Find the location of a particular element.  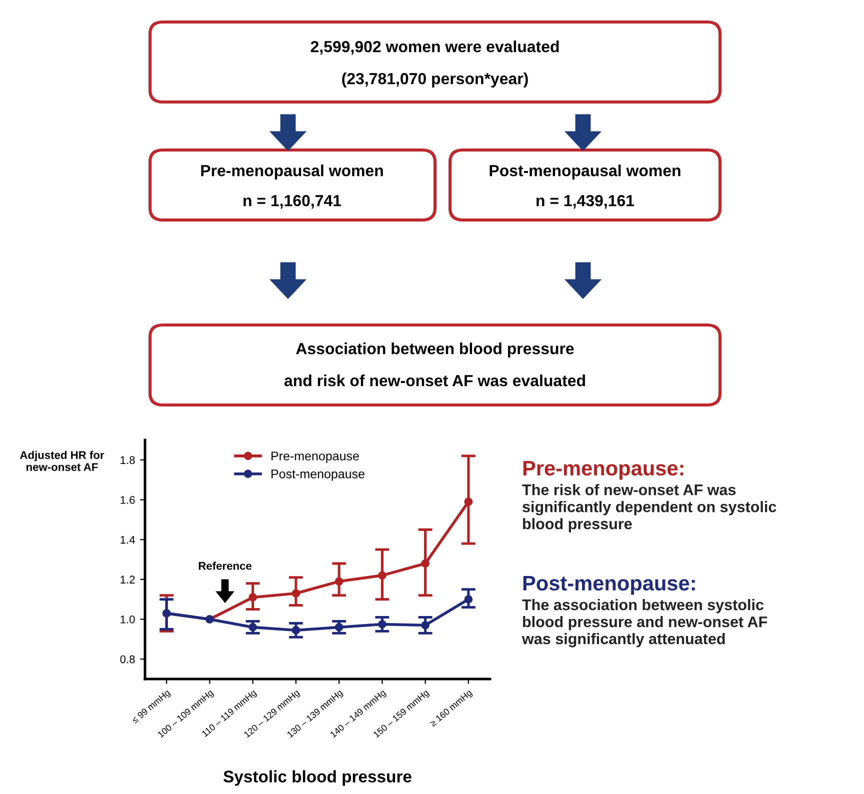

text: The risk of new-onset AF was significantly dependent on systolic blood pressure is located at coordinates (649, 508).